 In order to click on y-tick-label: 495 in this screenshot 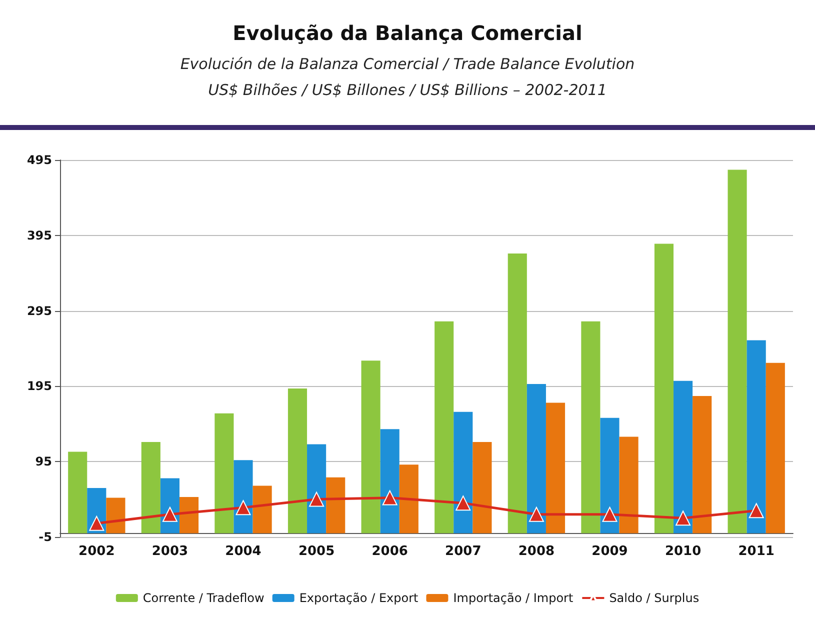, I will do `click(39, 160)`.